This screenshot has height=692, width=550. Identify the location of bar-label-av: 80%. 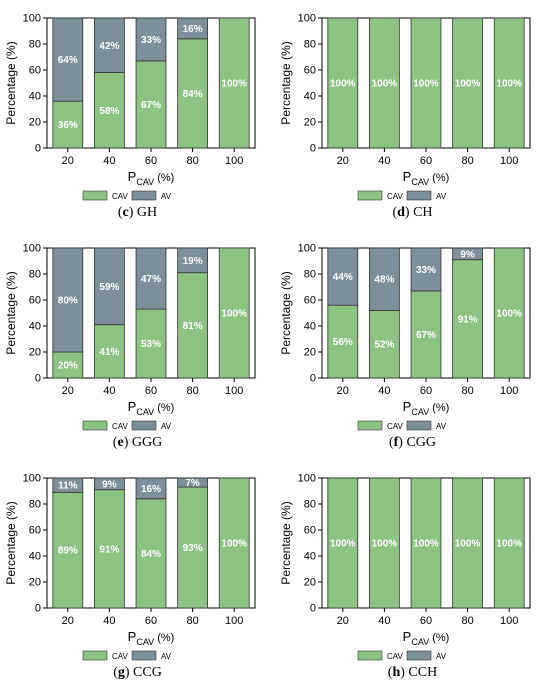
(68, 301).